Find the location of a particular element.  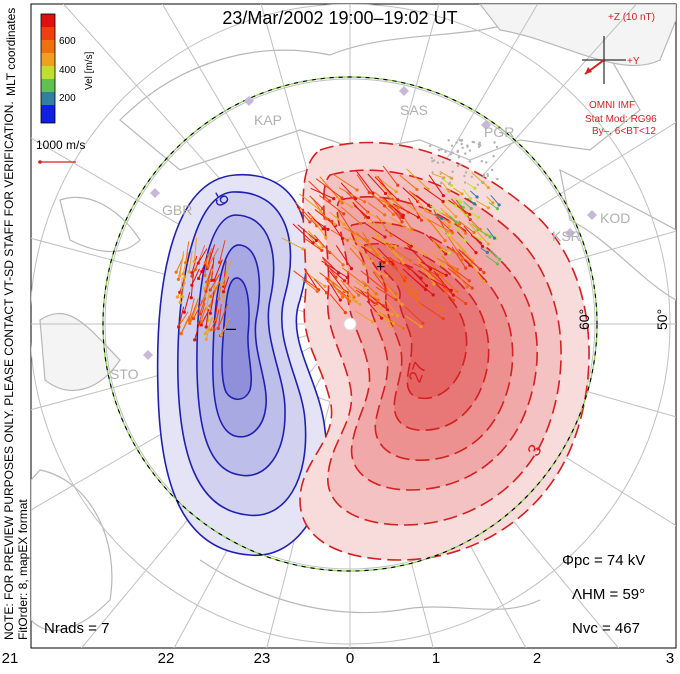

max-marker: + is located at coordinates (380, 267).